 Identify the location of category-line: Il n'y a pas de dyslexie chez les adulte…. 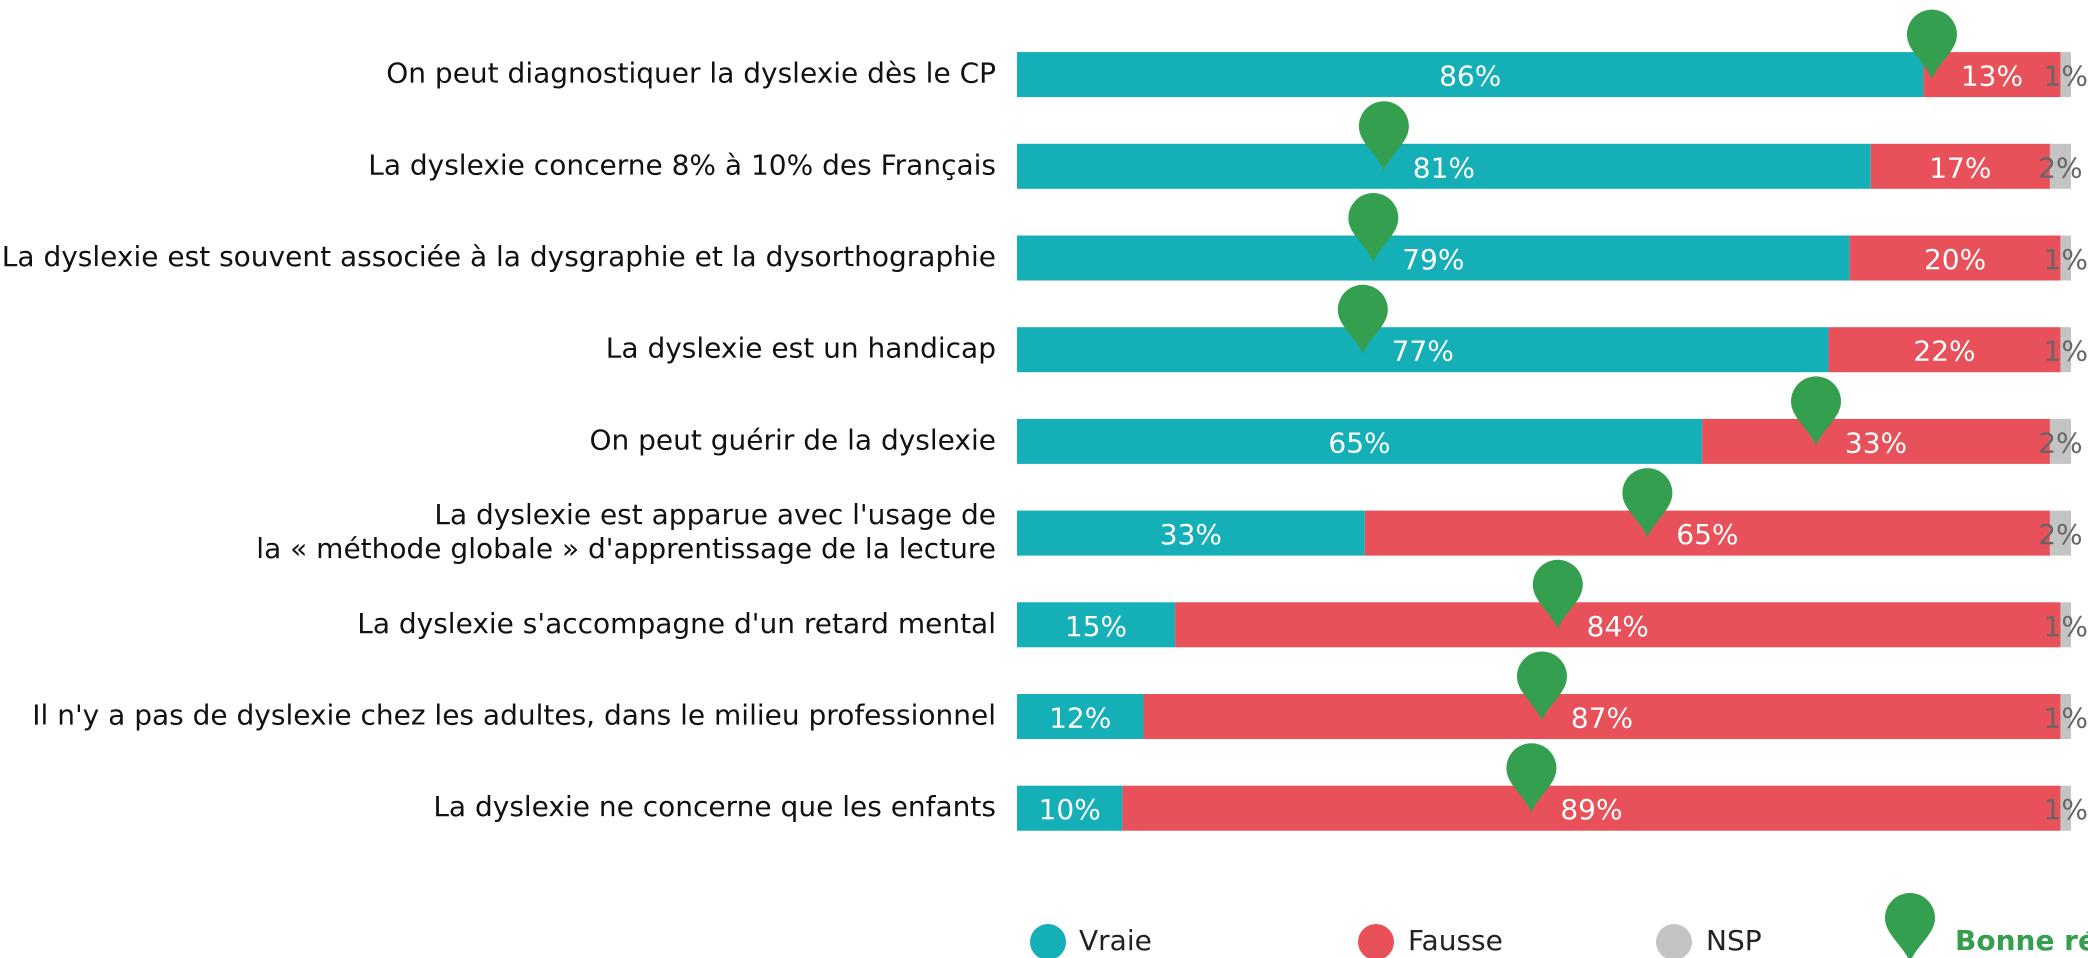
(514, 715).